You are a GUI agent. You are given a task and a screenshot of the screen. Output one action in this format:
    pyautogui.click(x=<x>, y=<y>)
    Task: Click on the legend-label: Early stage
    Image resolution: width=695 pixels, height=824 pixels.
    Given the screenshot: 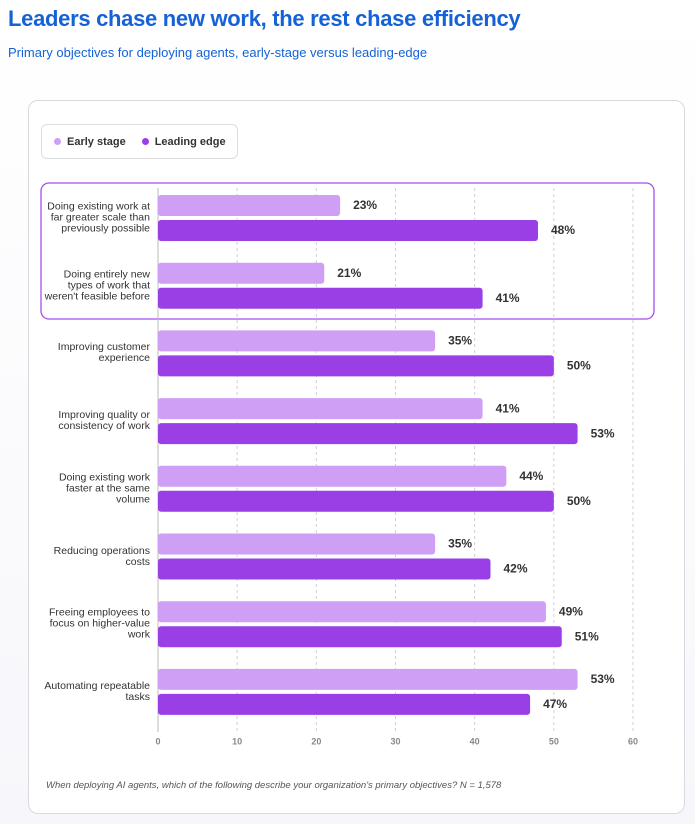 What is the action you would take?
    pyautogui.click(x=96, y=141)
    